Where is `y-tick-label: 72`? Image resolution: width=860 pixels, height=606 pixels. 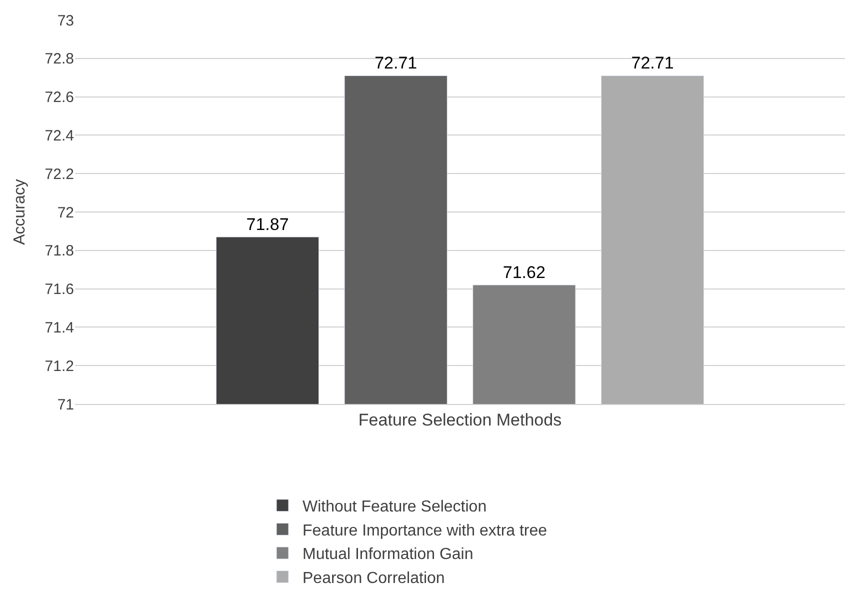 y-tick-label: 72 is located at coordinates (65, 213).